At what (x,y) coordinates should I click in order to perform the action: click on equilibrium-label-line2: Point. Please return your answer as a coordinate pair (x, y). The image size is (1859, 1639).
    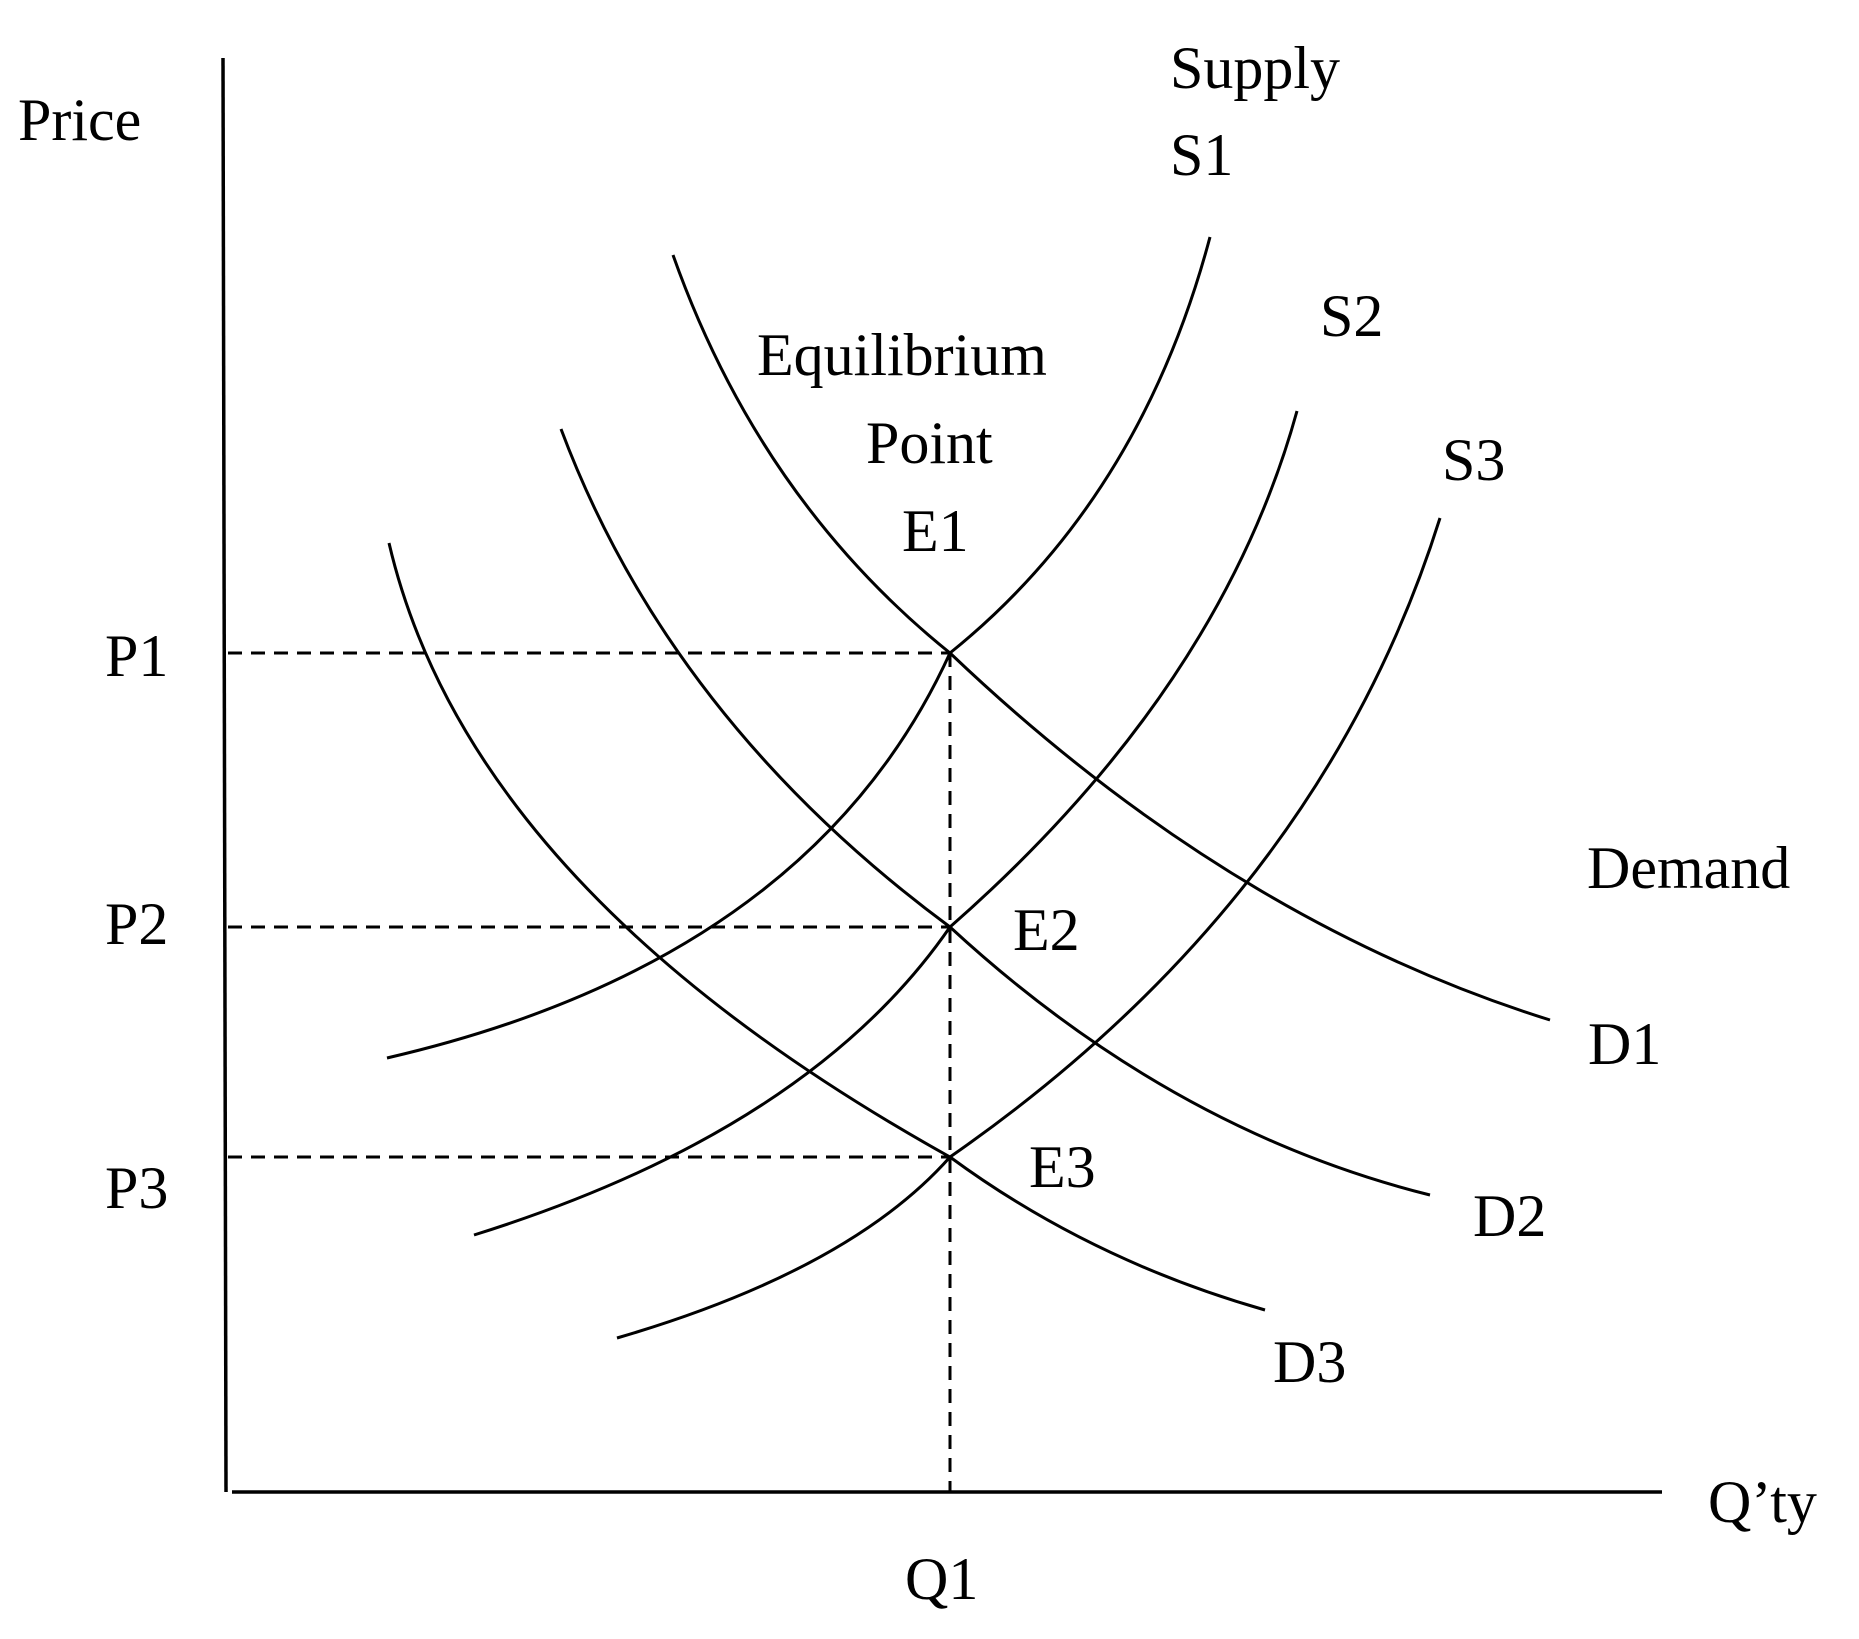
    Looking at the image, I should click on (929, 443).